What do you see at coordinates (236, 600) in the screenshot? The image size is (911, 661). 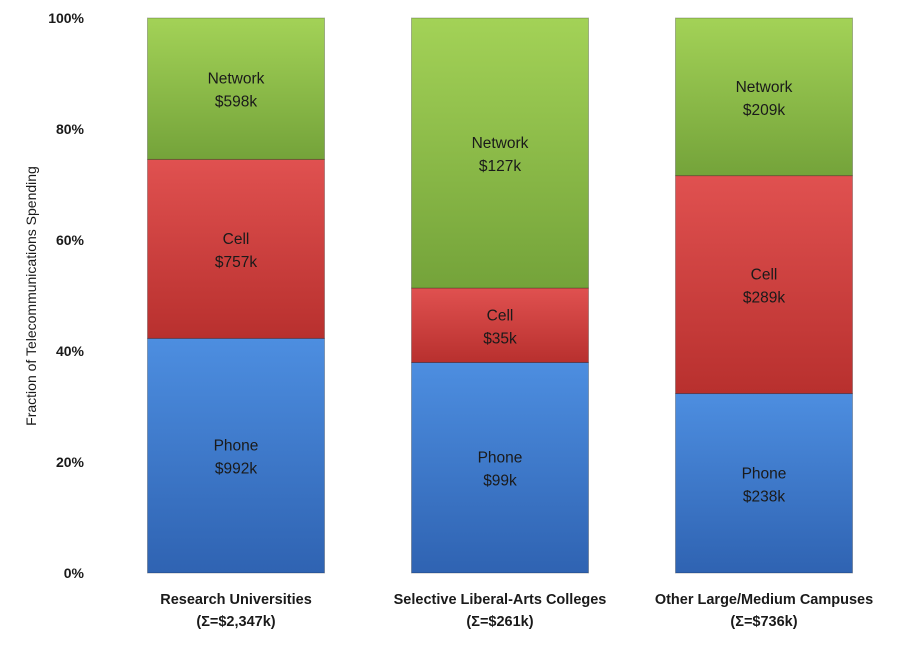 I see `category-label: Research Universities` at bounding box center [236, 600].